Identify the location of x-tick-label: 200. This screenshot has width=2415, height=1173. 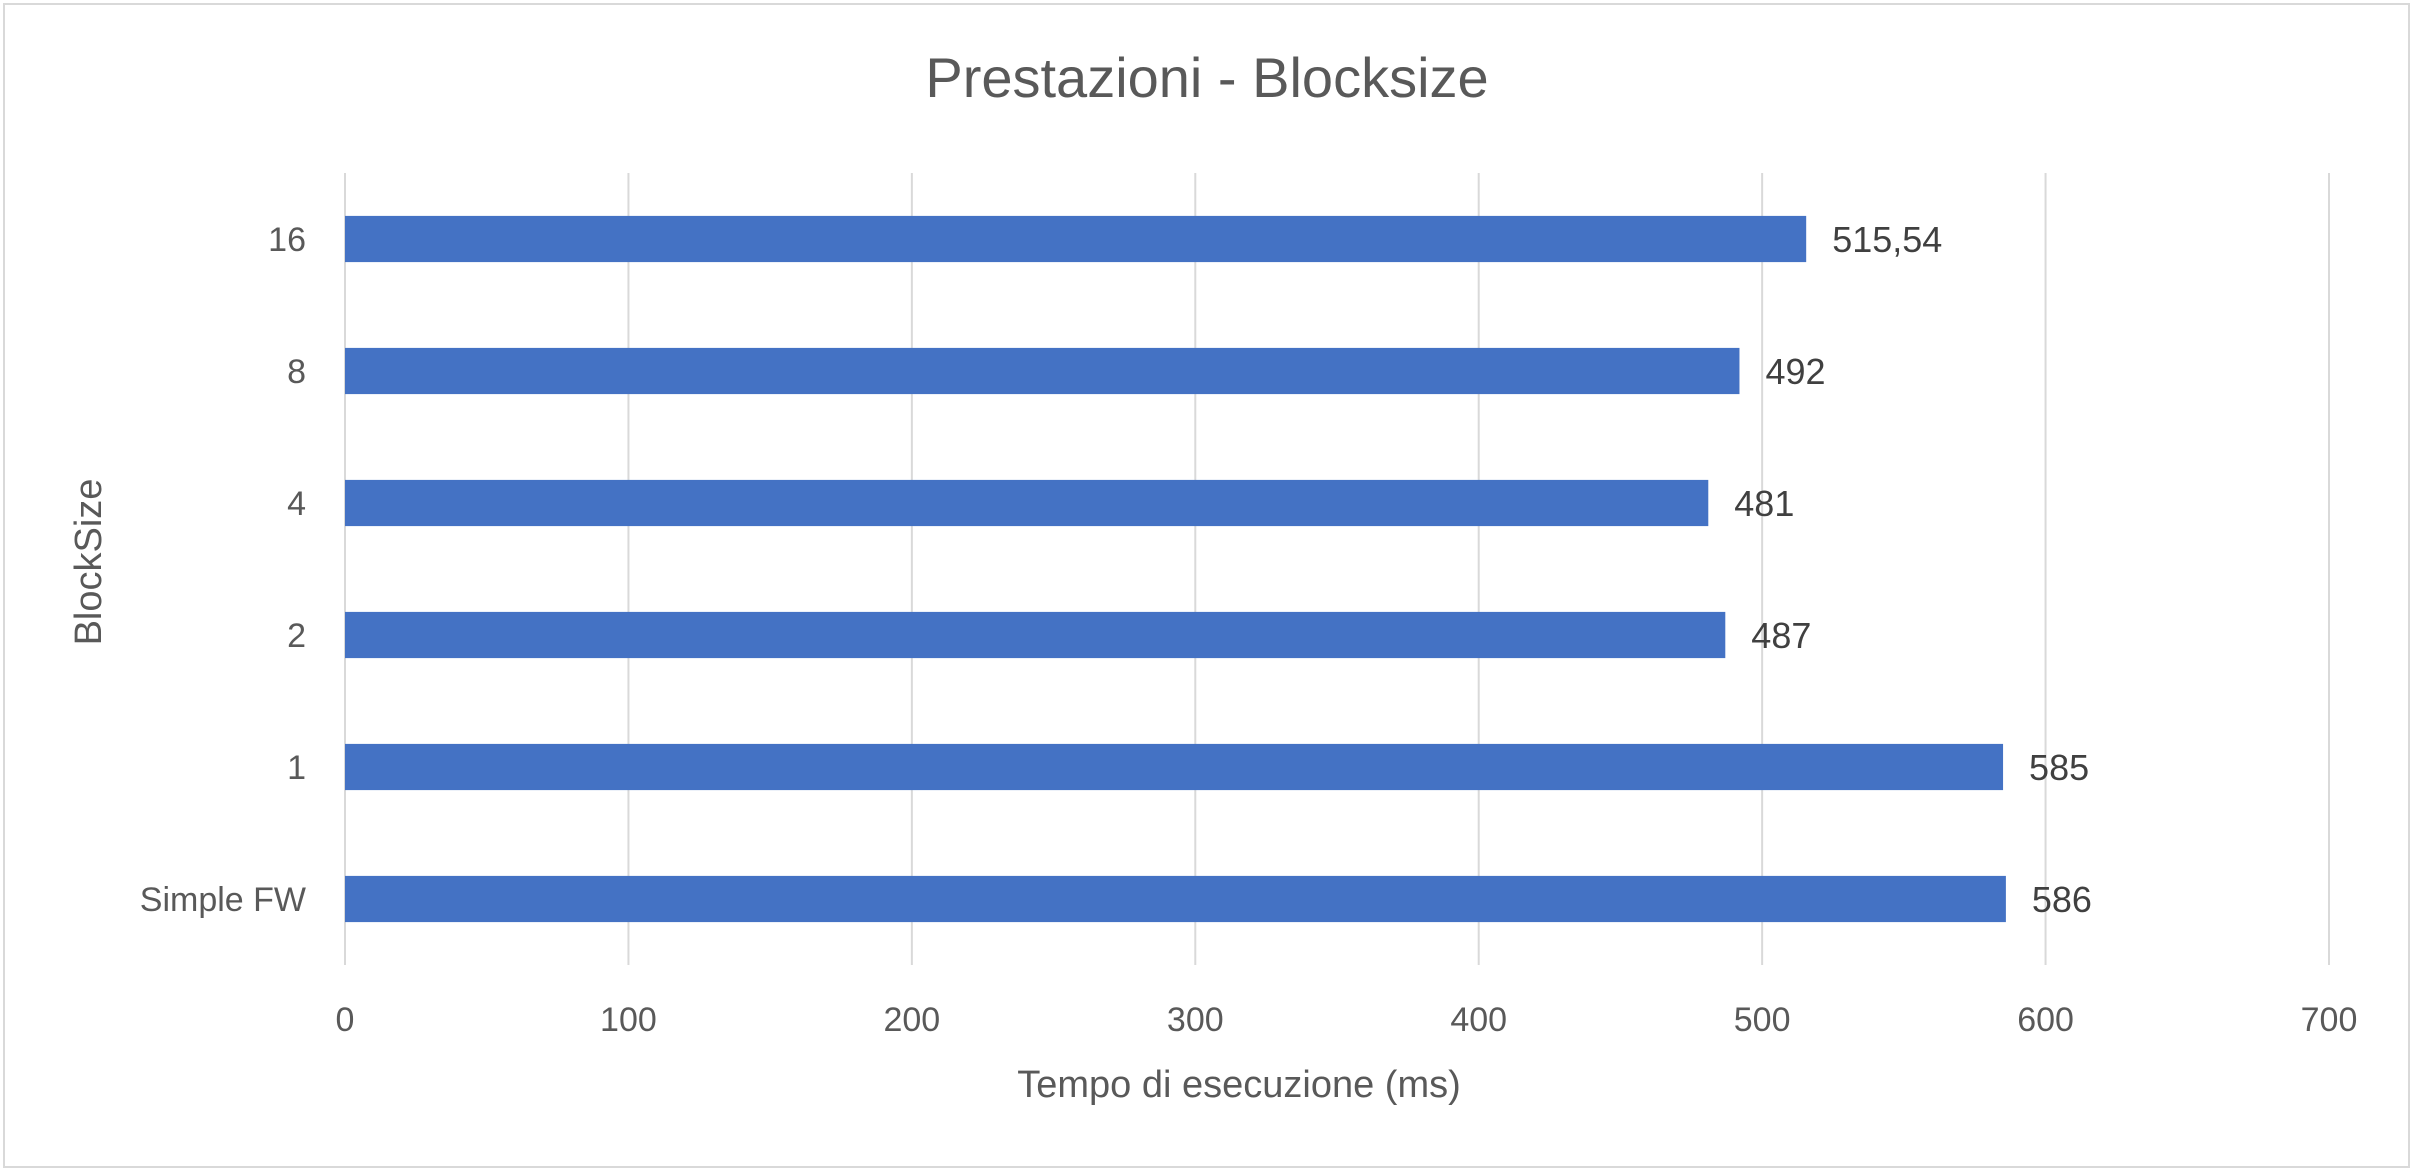
(911, 1020).